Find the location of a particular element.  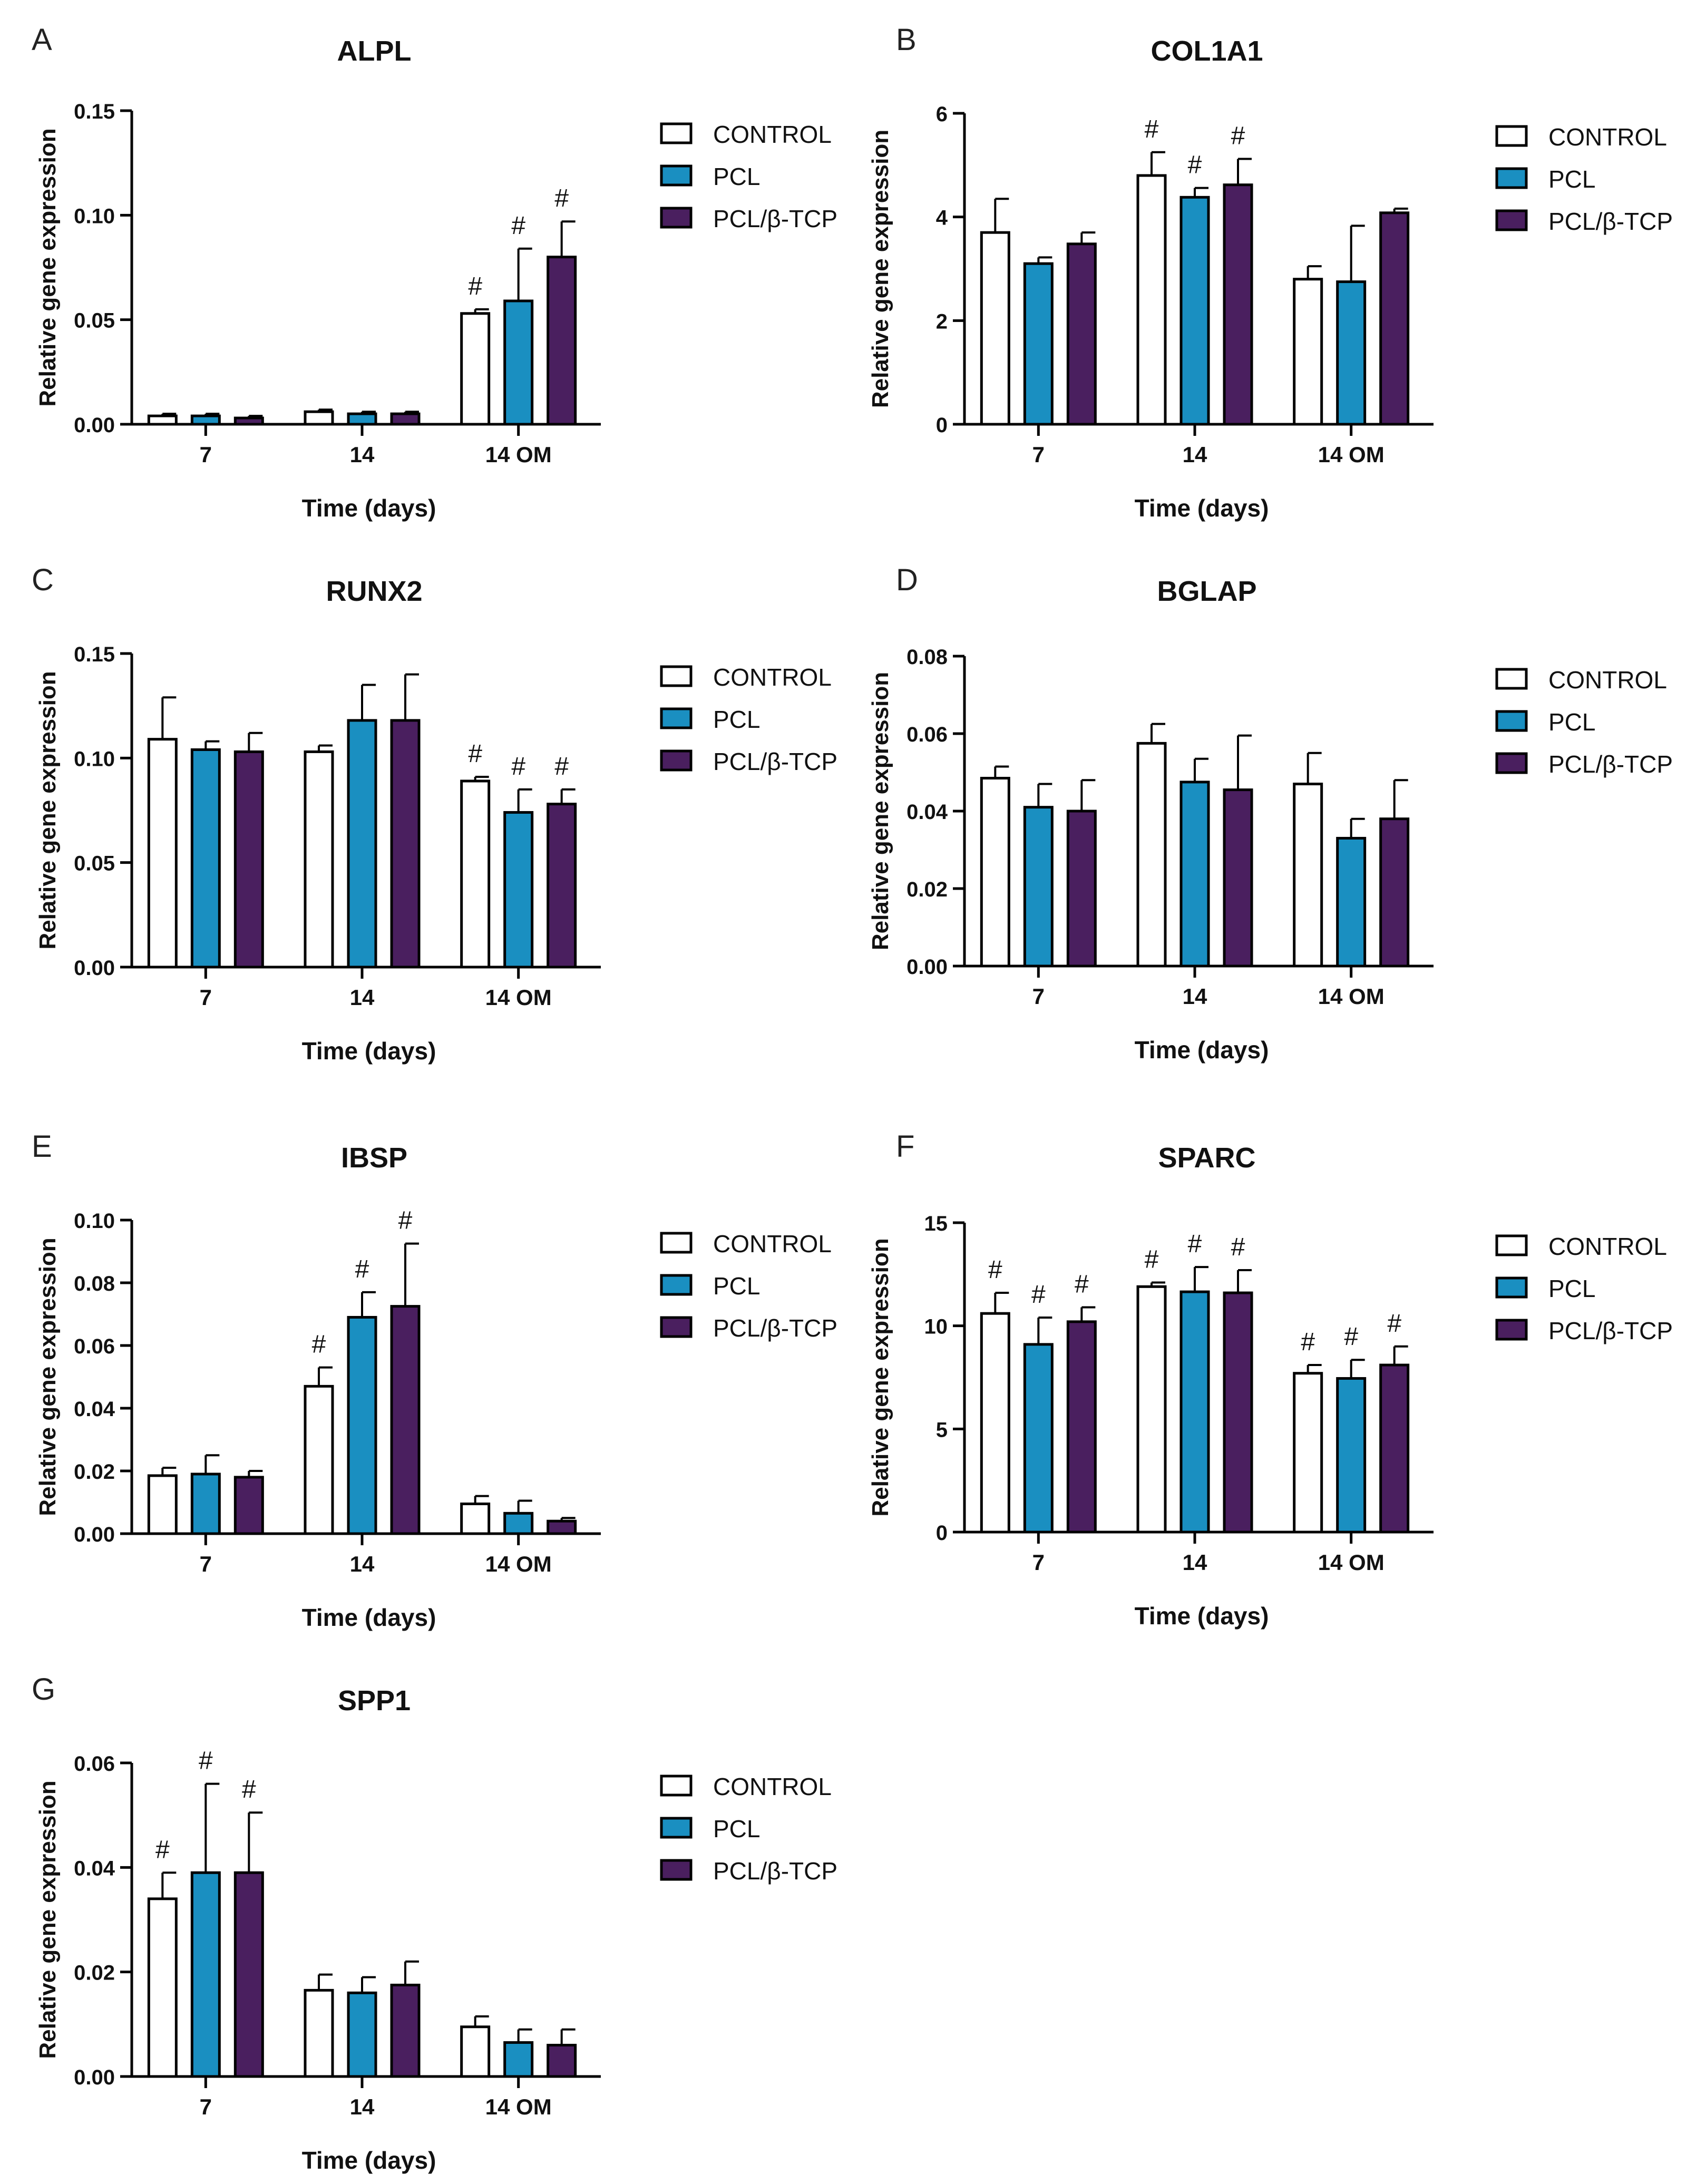

y-tick-label: 0.10 is located at coordinates (95, 1221).